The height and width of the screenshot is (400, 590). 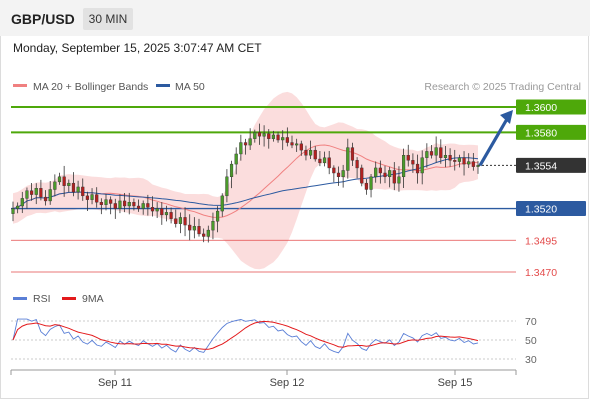 I want to click on ma9-legend-swatch, so click(x=69, y=298).